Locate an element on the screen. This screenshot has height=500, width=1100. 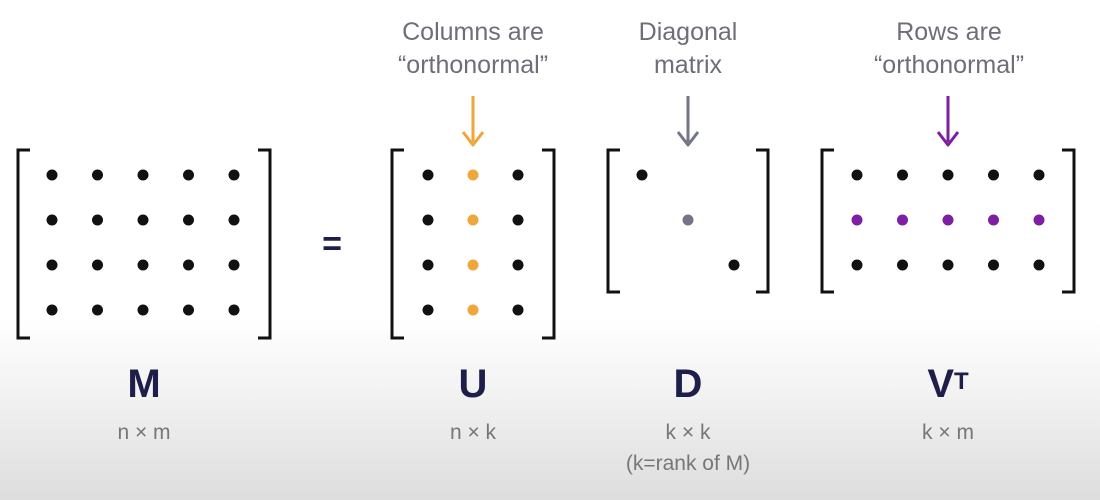
title-d: D is located at coordinates (688, 384).